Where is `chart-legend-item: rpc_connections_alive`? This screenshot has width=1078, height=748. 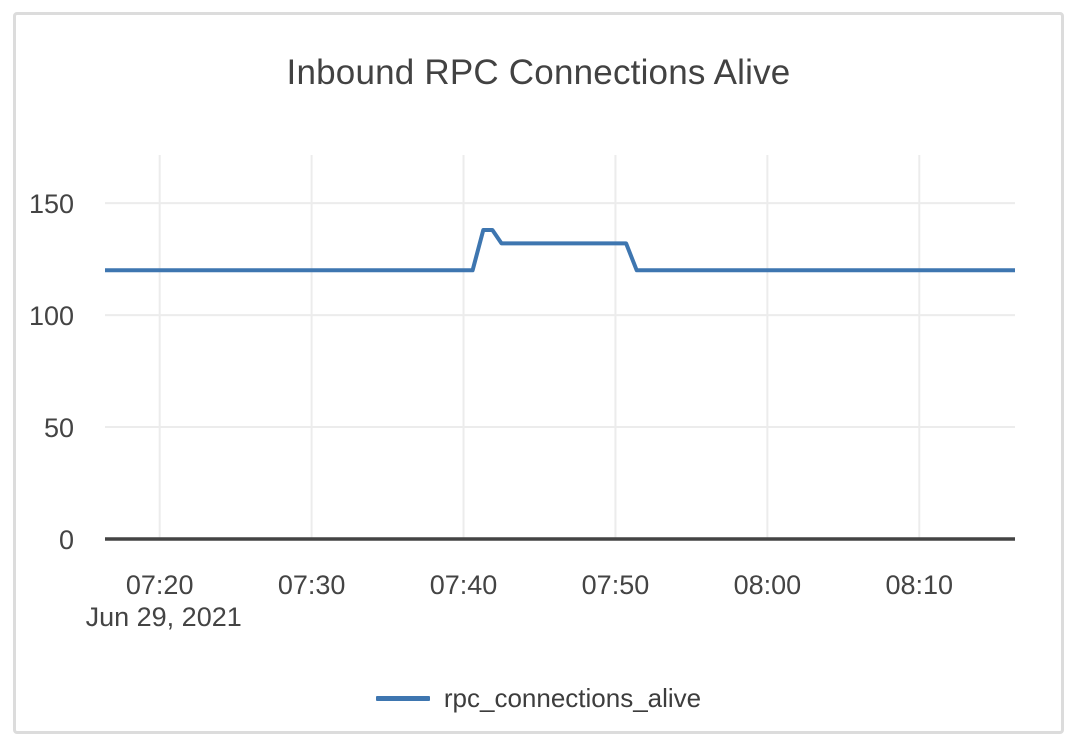
chart-legend-item: rpc_connections_alive is located at coordinates (538, 698).